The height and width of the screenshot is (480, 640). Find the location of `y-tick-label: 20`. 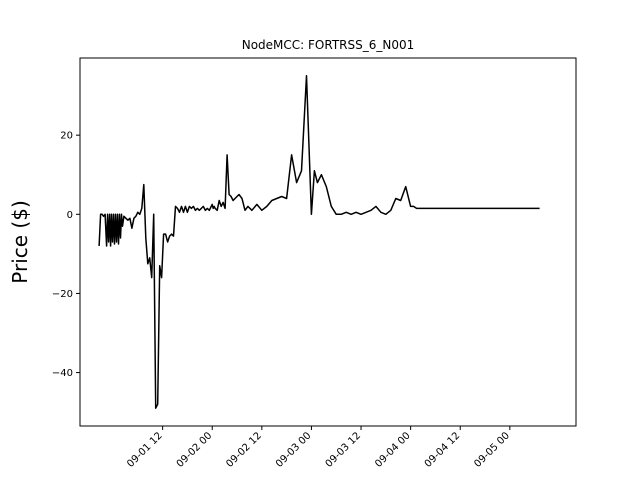

y-tick-label: 20 is located at coordinates (66, 136).